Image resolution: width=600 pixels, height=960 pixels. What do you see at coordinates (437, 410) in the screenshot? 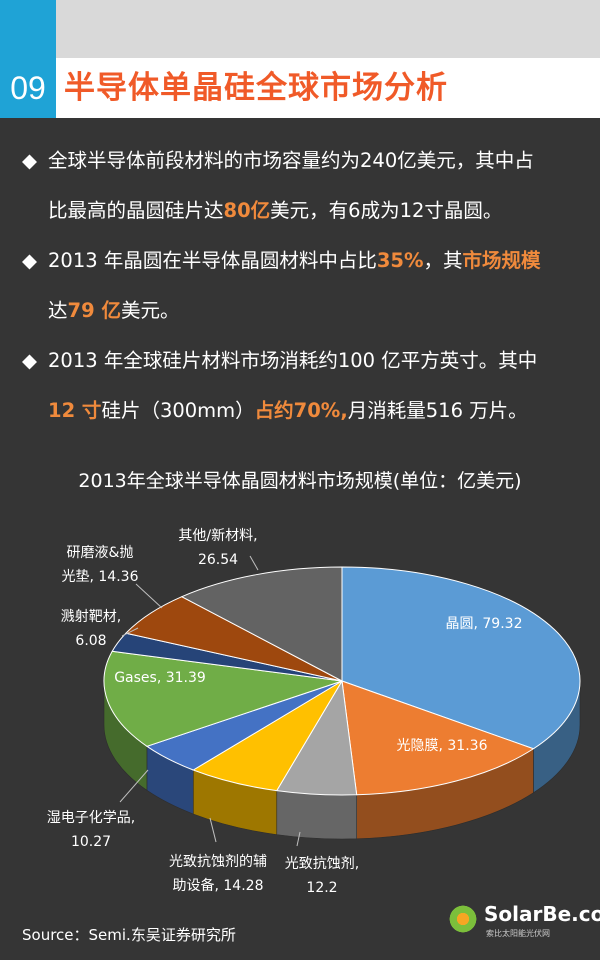
I see `bullet-text: 月消耗量516 万片。` at bounding box center [437, 410].